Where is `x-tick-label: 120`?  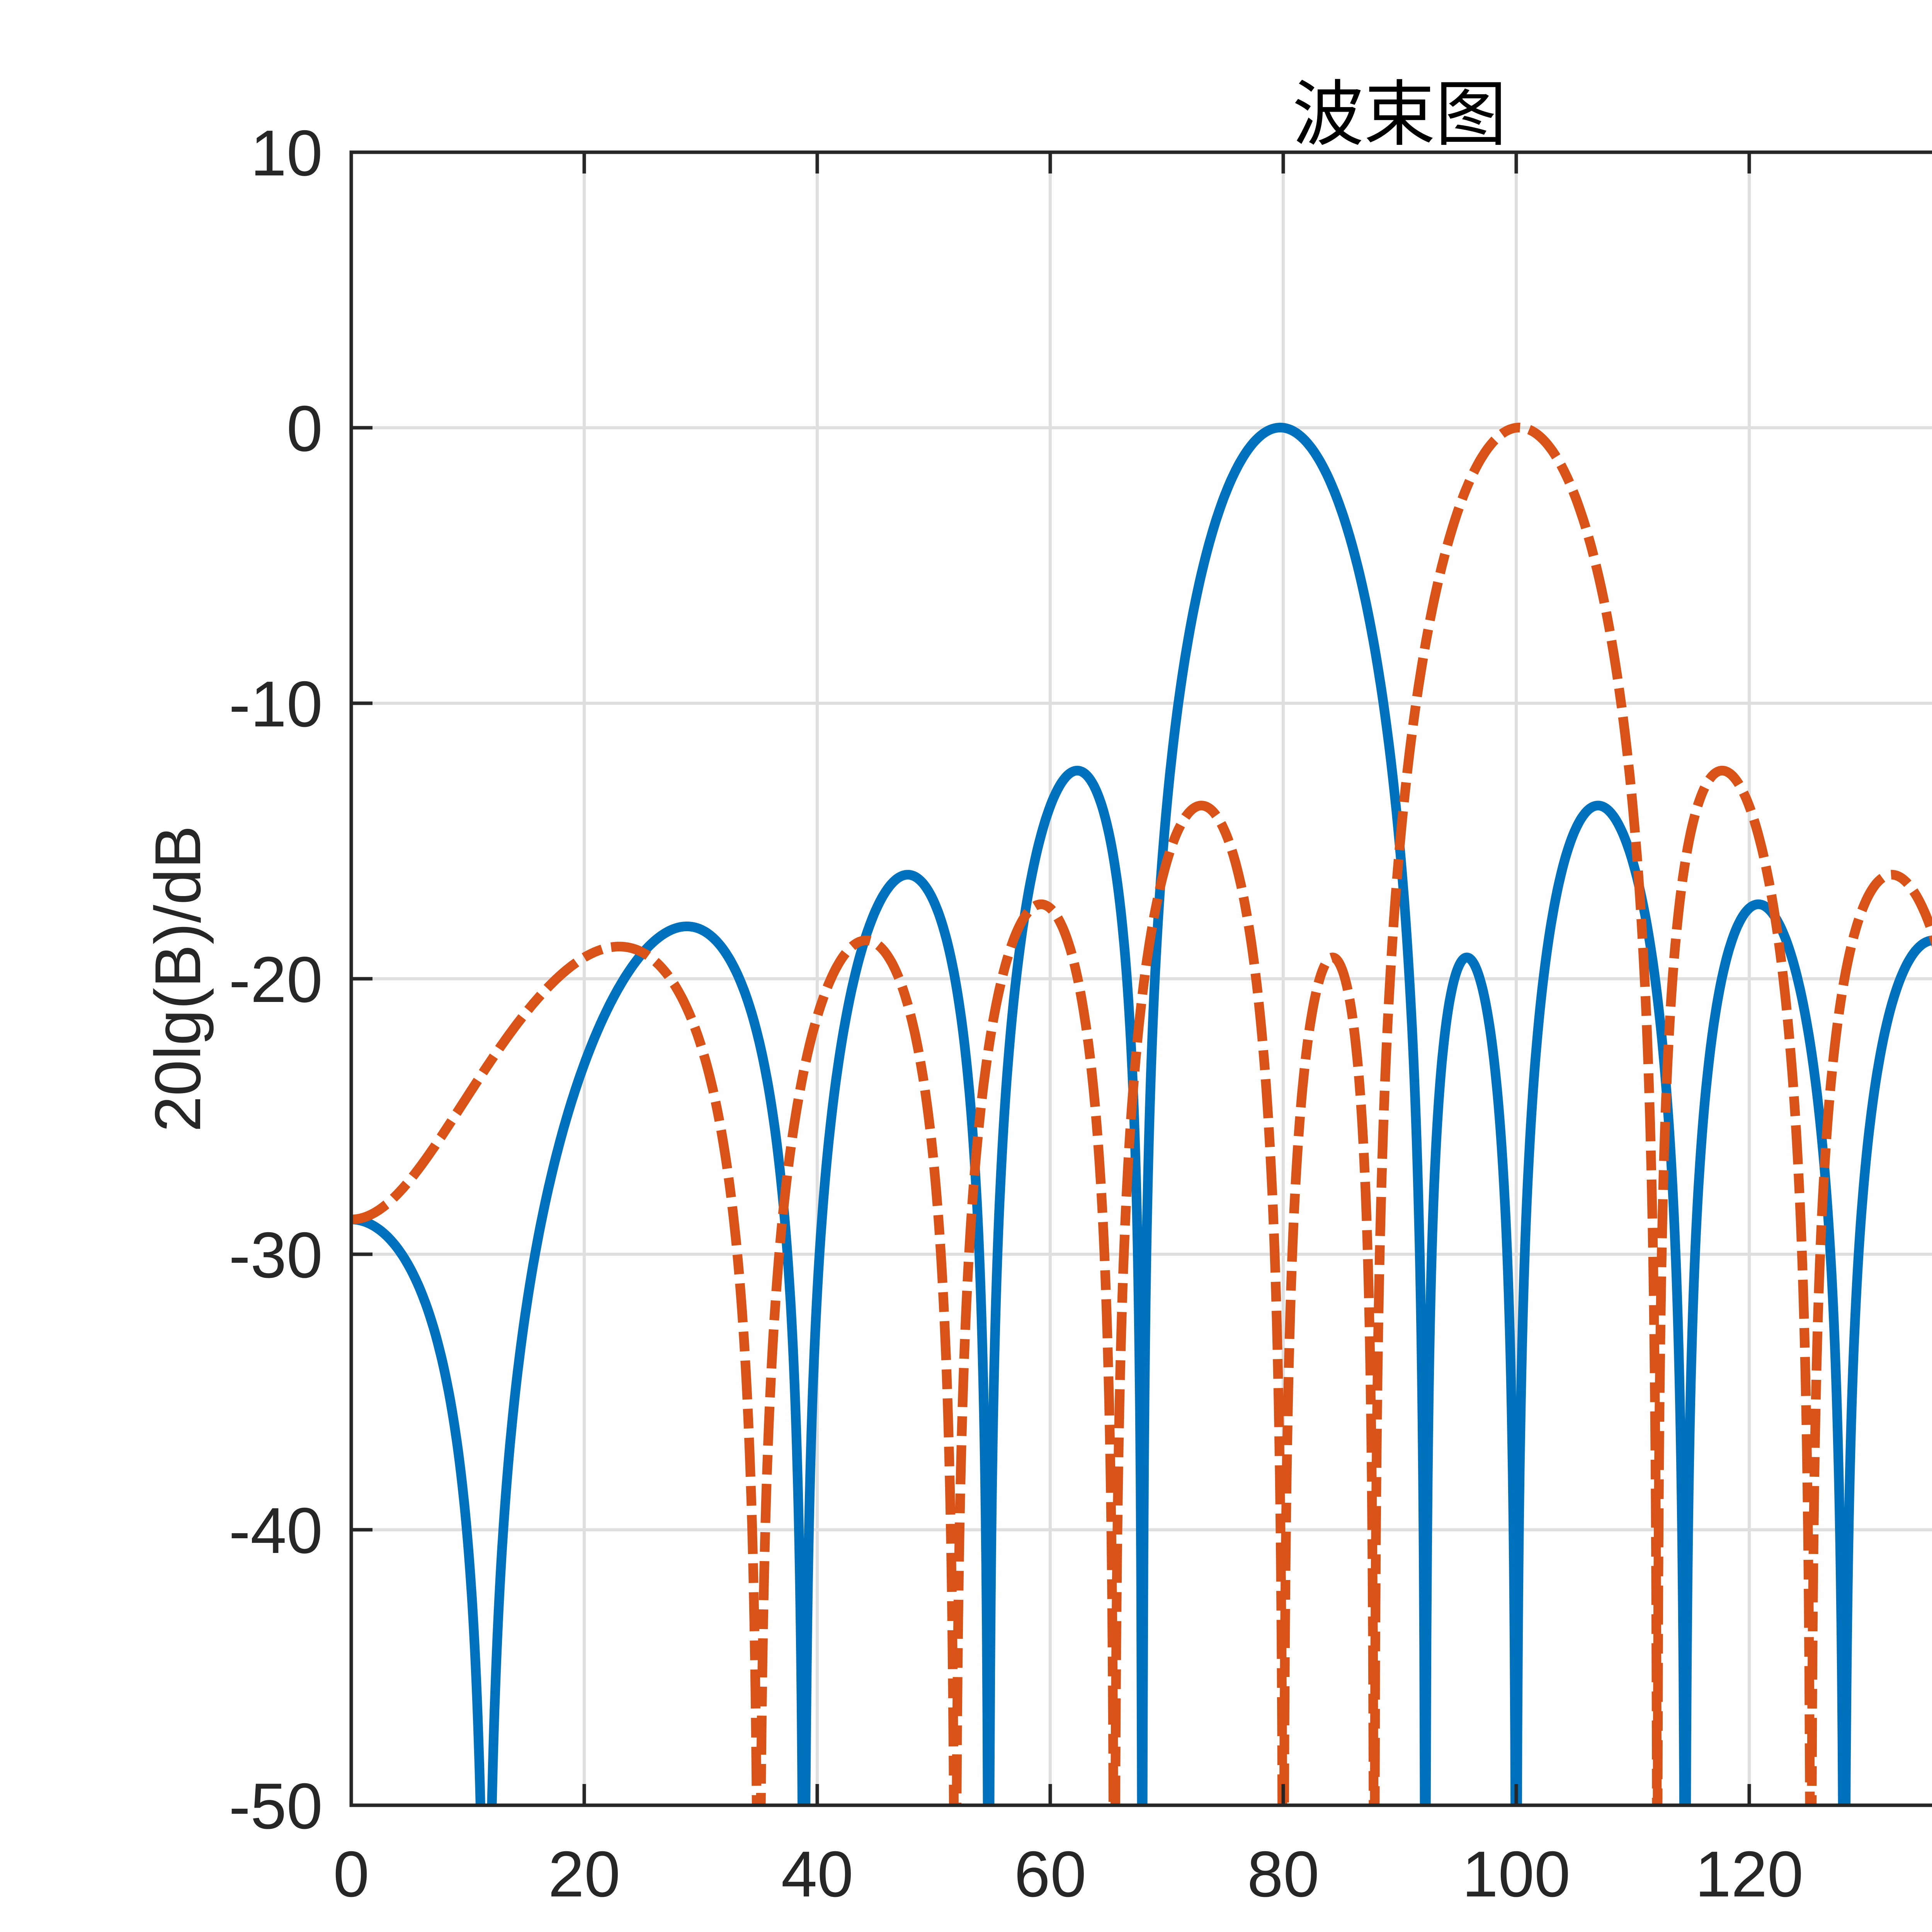 x-tick-label: 120 is located at coordinates (1749, 1874).